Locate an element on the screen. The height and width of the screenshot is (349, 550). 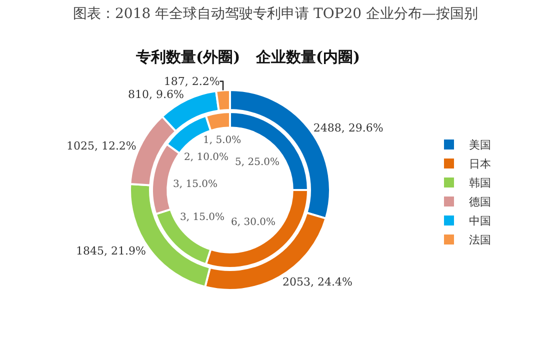
data-label: 1845, 21.9% is located at coordinates (111, 251).